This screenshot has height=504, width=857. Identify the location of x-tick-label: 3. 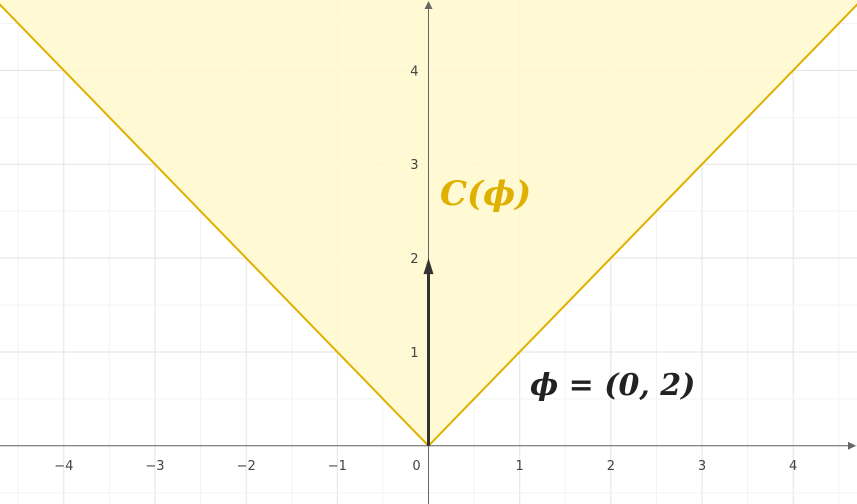
(702, 466).